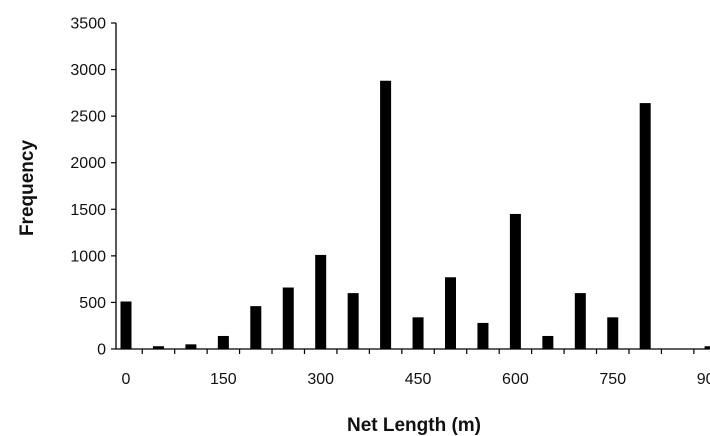  What do you see at coordinates (612, 379) in the screenshot?
I see `x-tick-label: 750` at bounding box center [612, 379].